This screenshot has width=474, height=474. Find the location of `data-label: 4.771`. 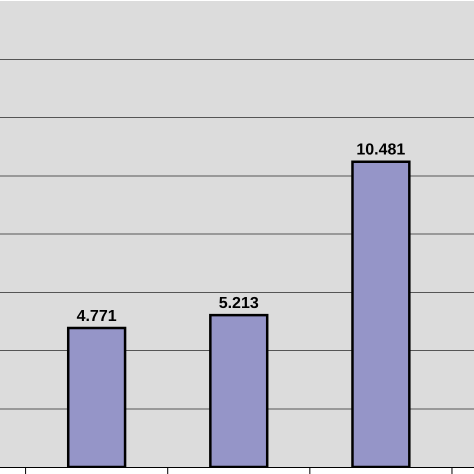

data-label: 4.771 is located at coordinates (96, 317).